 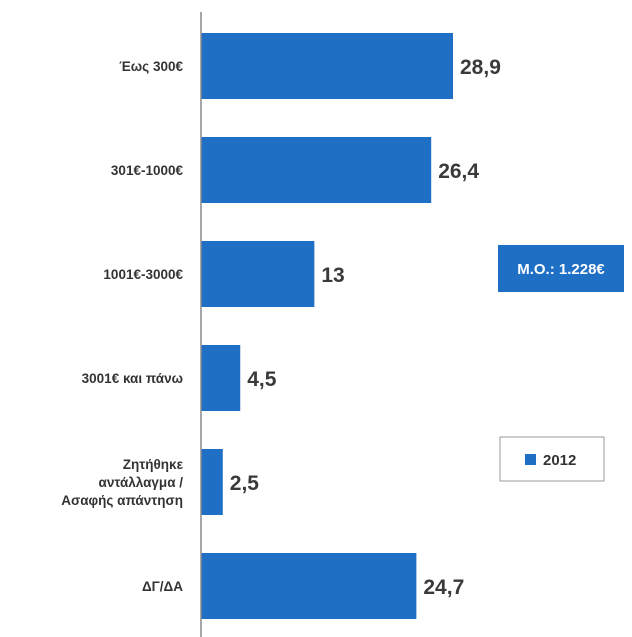 What do you see at coordinates (480, 67) in the screenshot?
I see `value-label-0: 28,9` at bounding box center [480, 67].